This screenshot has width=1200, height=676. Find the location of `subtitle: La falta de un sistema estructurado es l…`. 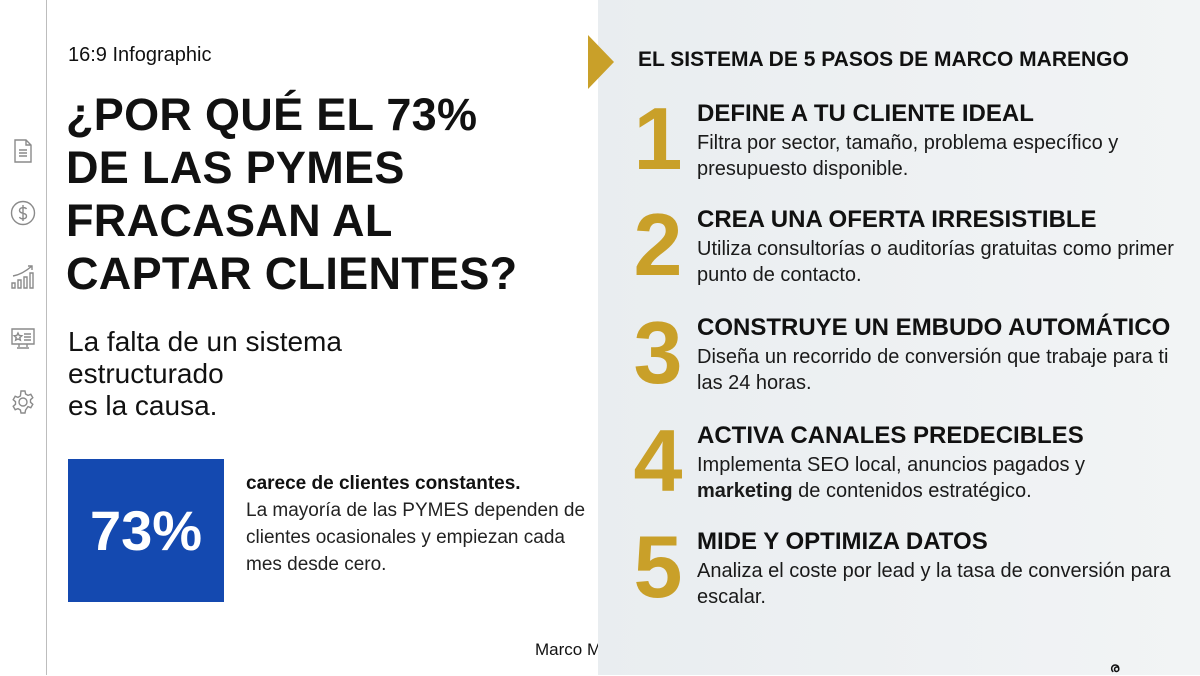

subtitle: La falta de un sistema estructurado es l… is located at coordinates (205, 374).